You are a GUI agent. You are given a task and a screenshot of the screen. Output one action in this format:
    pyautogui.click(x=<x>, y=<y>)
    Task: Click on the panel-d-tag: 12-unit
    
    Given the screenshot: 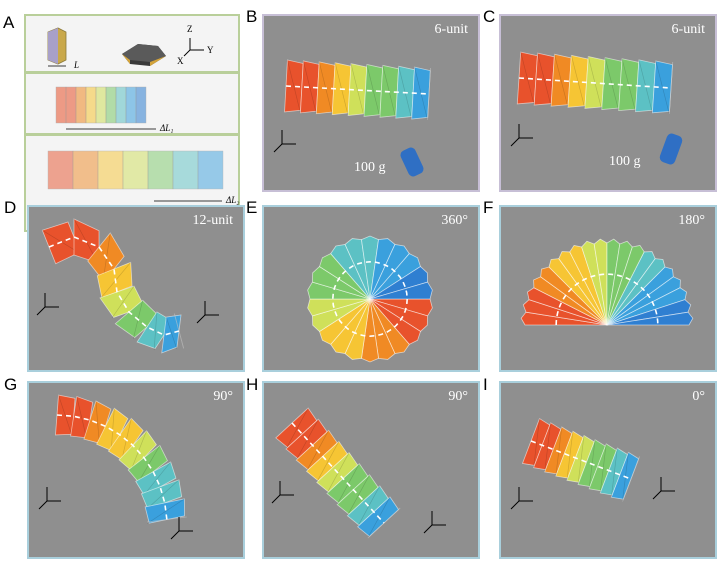 What is the action you would take?
    pyautogui.click(x=212, y=220)
    